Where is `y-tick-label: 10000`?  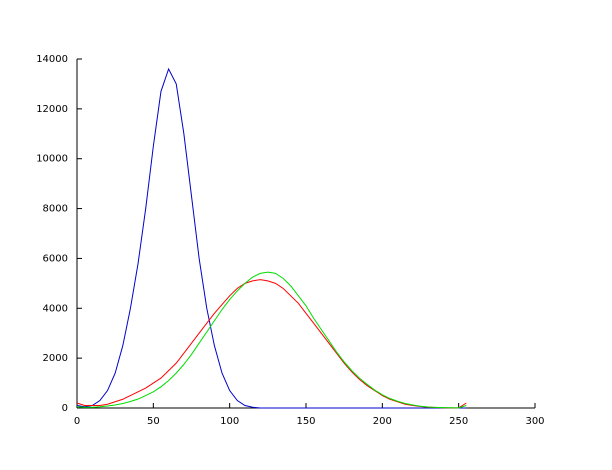
y-tick-label: 10000 is located at coordinates (52, 159).